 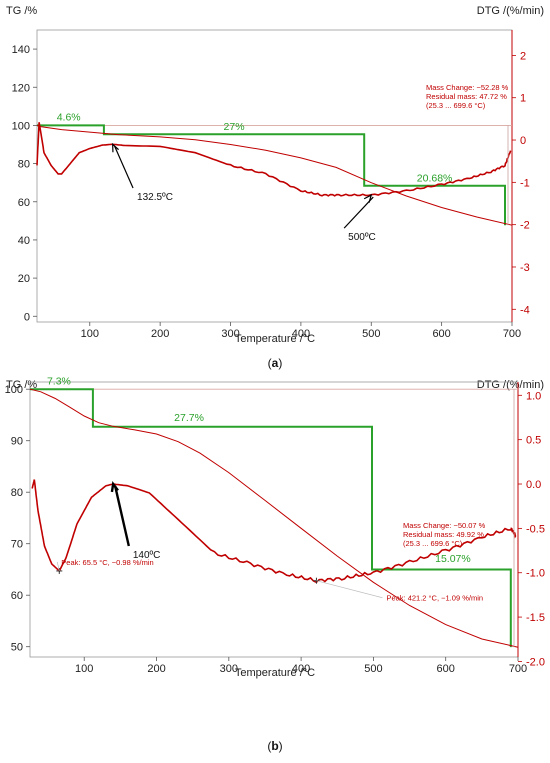 What do you see at coordinates (525, 268) in the screenshot?
I see `y2-tick-label: -3` at bounding box center [525, 268].